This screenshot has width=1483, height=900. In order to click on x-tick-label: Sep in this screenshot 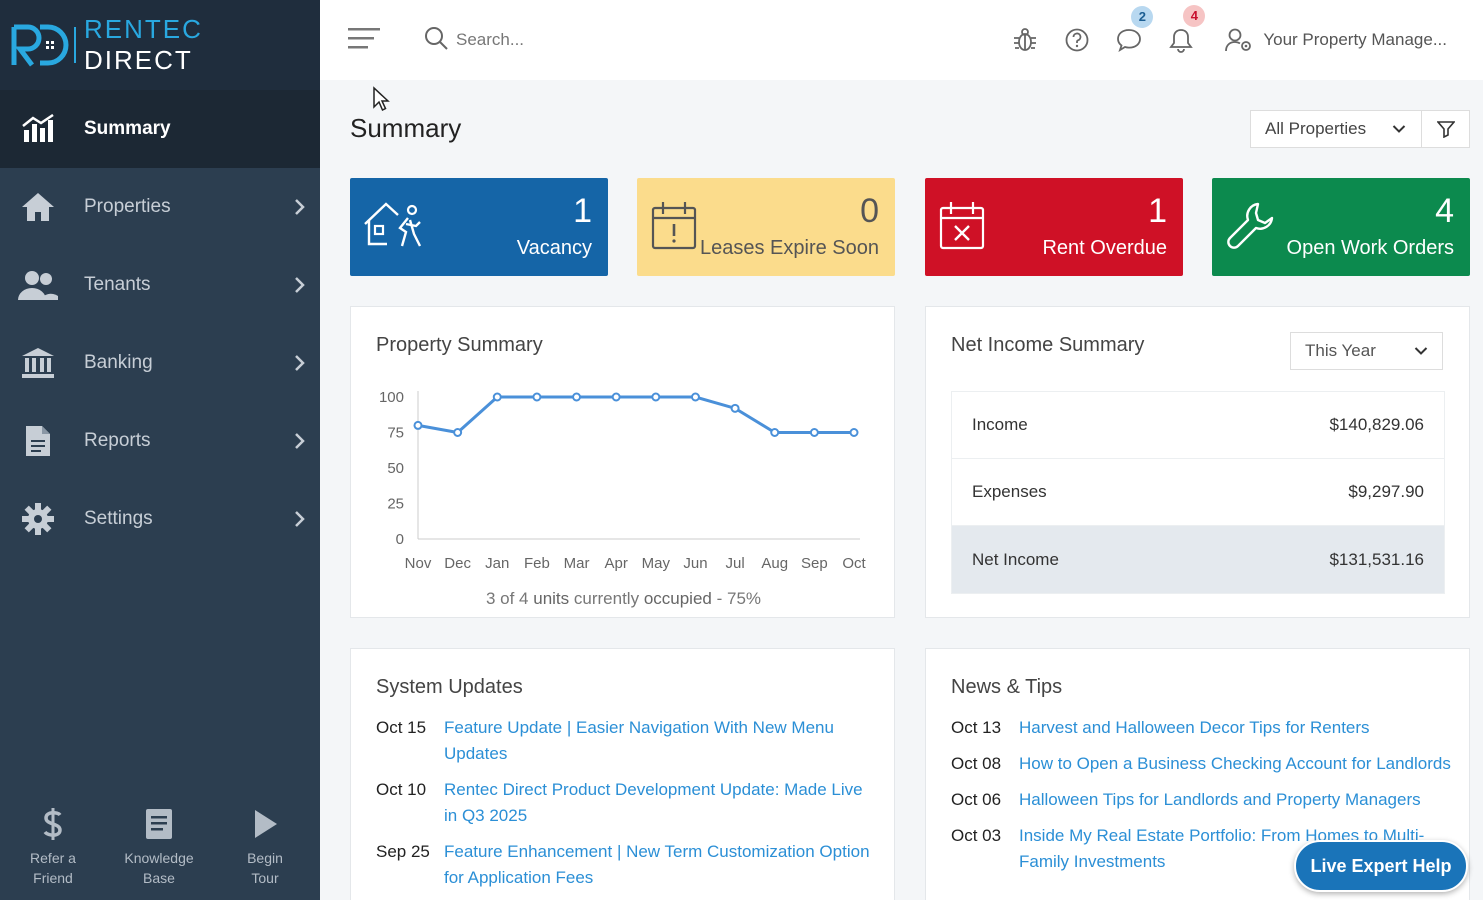, I will do `click(814, 563)`.